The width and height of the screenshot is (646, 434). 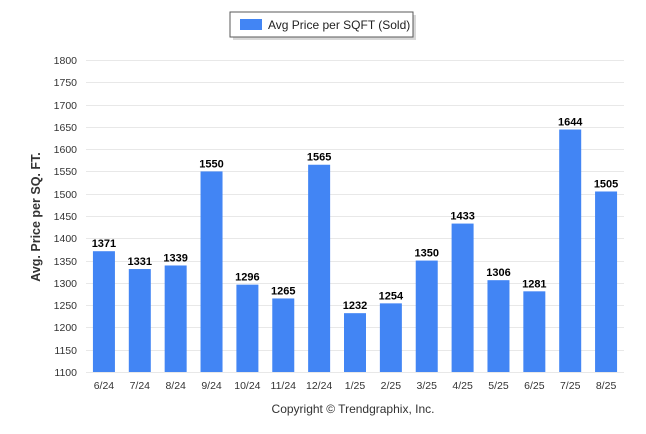 I want to click on data-label: 1644, so click(x=570, y=123).